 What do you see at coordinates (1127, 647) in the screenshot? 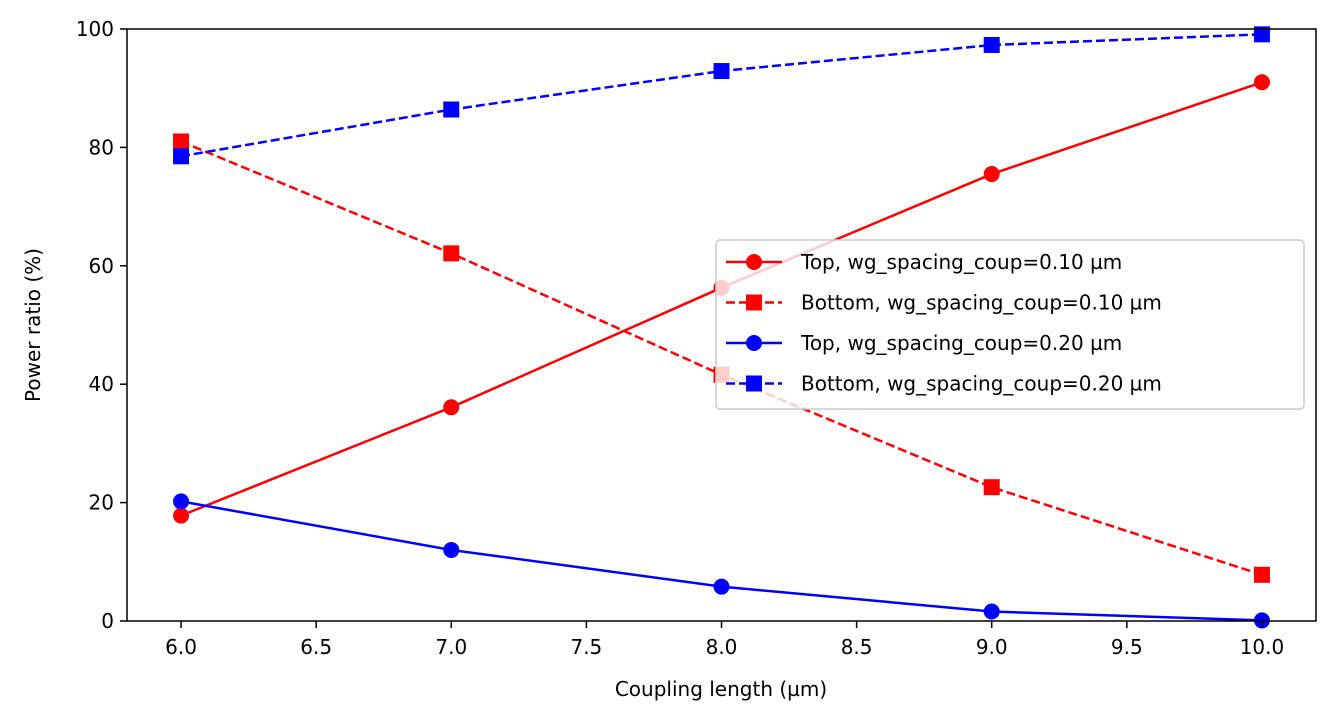
I see `x-tick-label: 9.5` at bounding box center [1127, 647].